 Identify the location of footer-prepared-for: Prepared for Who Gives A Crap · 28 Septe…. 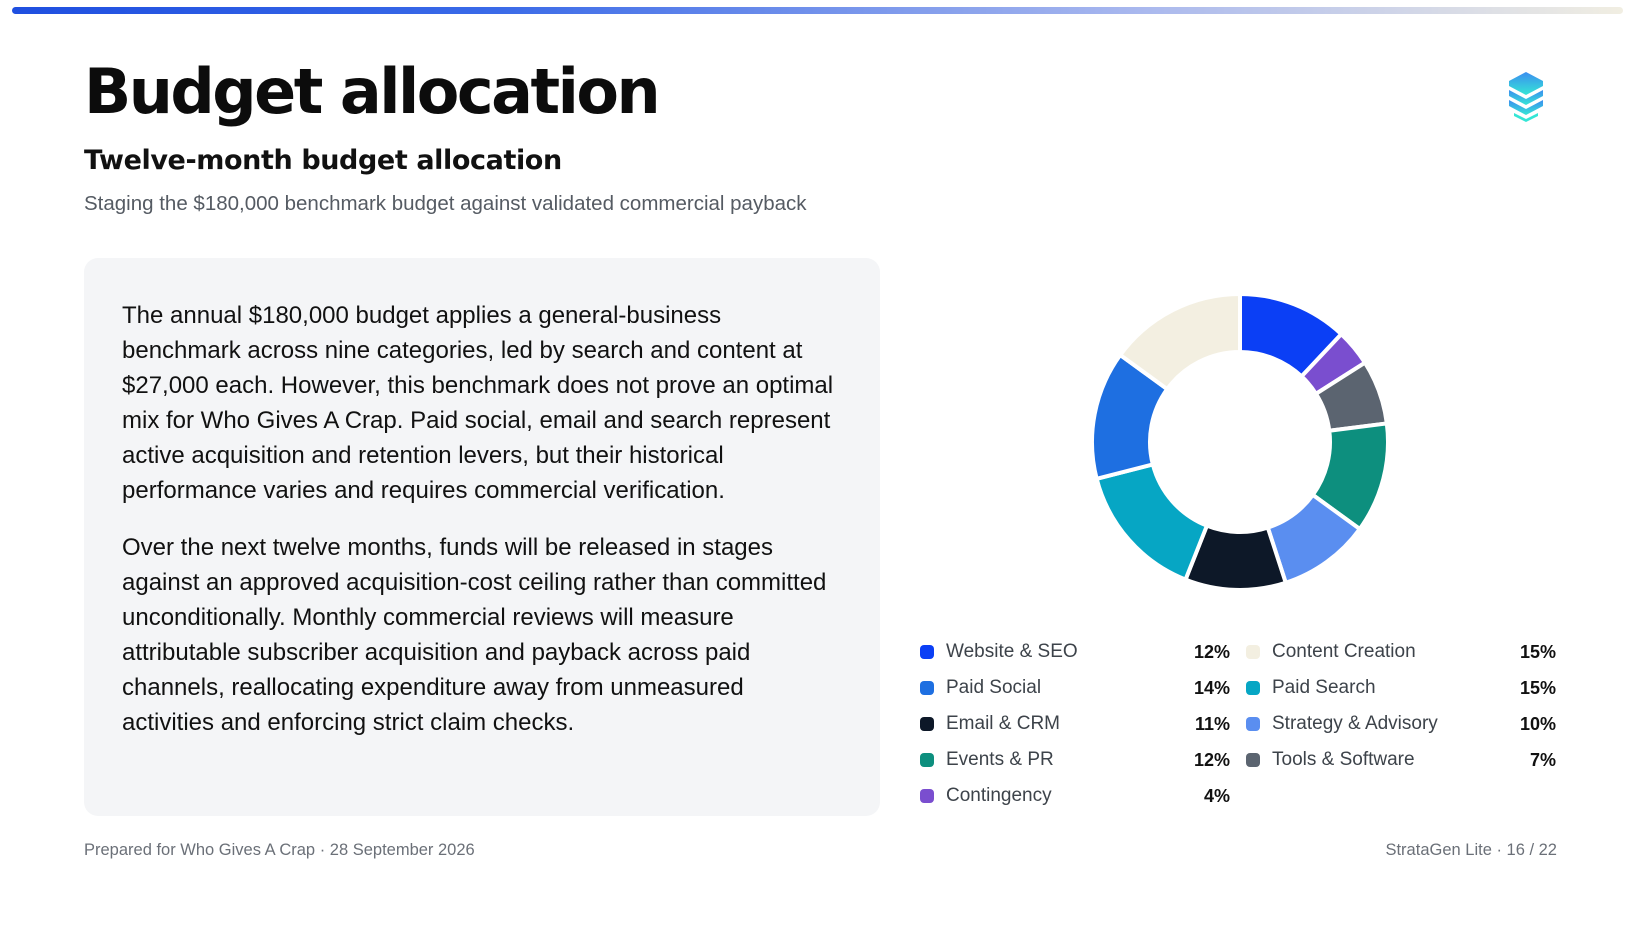
(279, 850).